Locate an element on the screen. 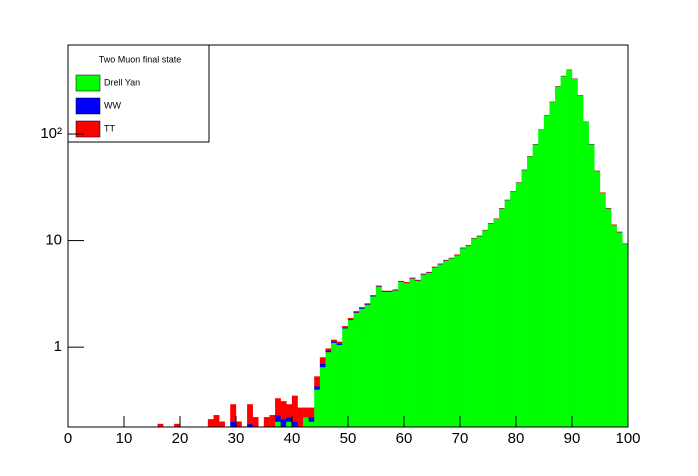 The image size is (698, 476). x-tick-label: 90 is located at coordinates (572, 438).